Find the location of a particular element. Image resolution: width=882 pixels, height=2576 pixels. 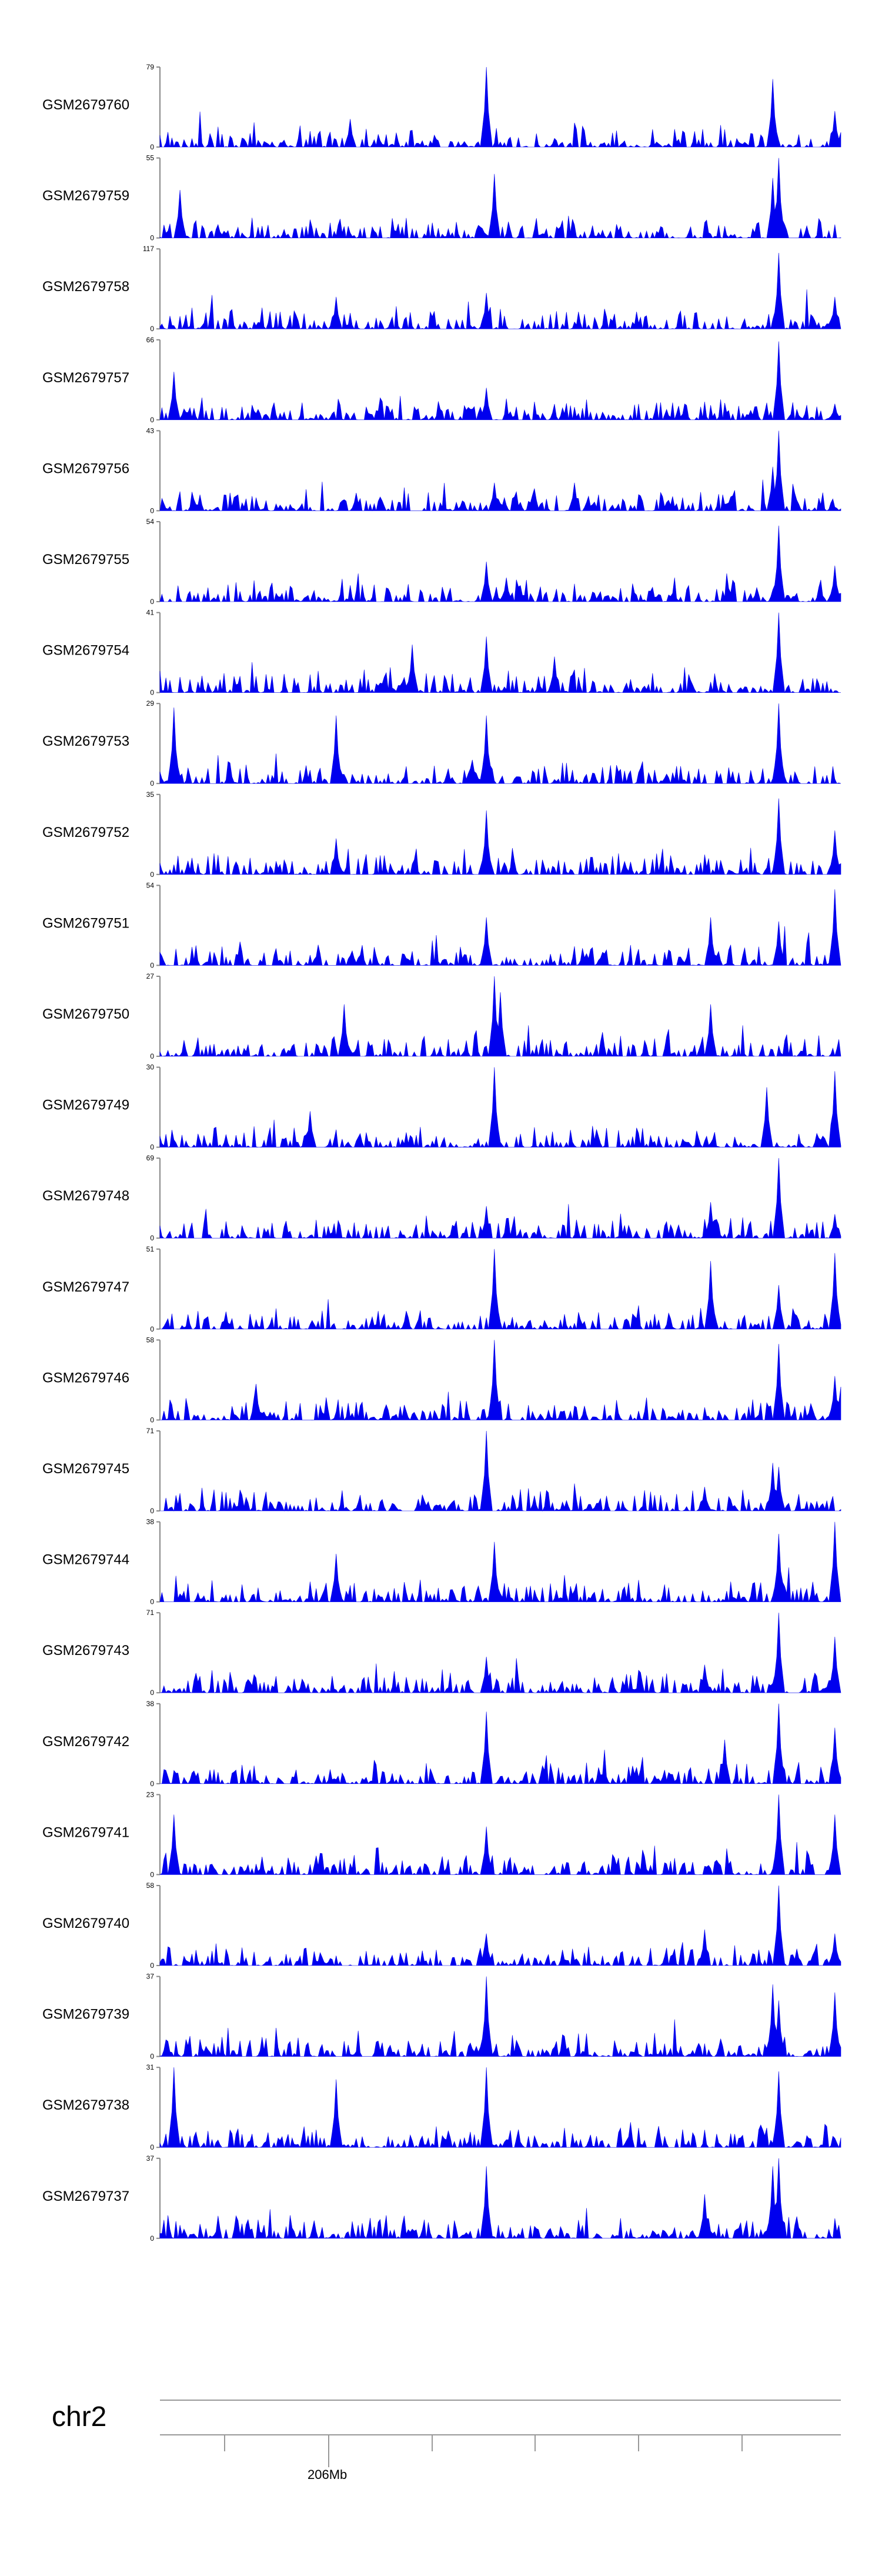

chromosome-ideogram: chr2 206Mb is located at coordinates (446, 2441).